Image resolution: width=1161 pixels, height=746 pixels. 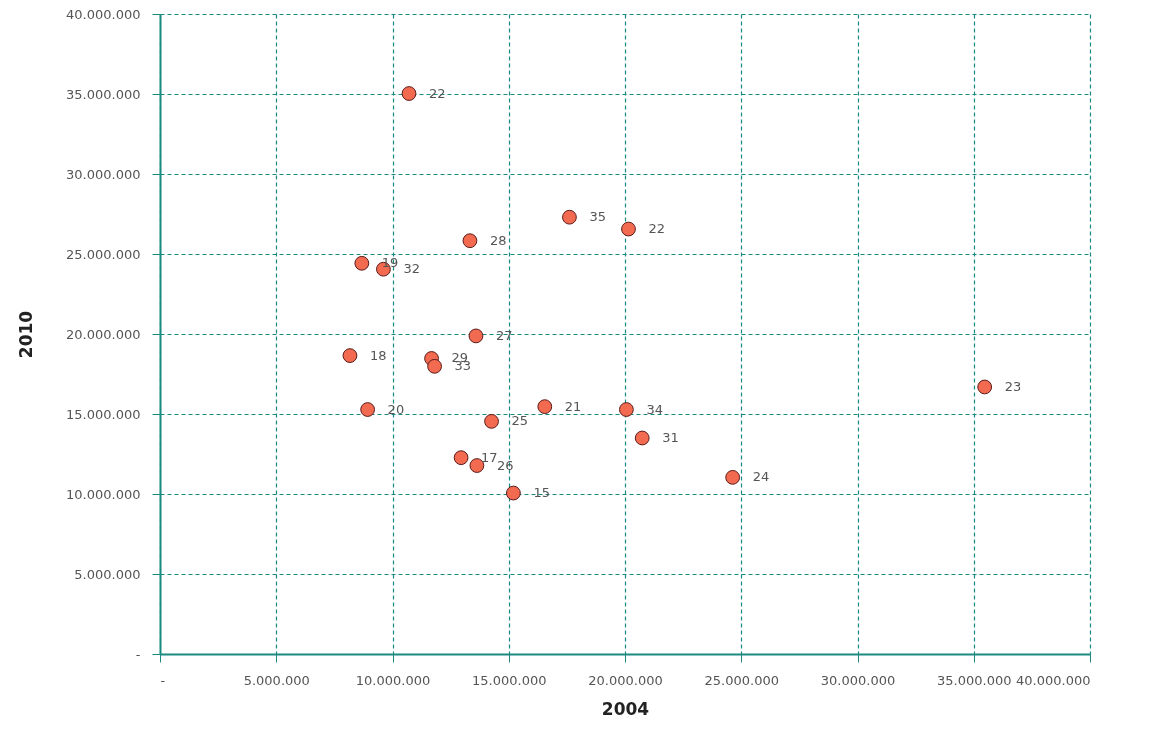 What do you see at coordinates (625, 708) in the screenshot?
I see `x-axis-title: 2004` at bounding box center [625, 708].